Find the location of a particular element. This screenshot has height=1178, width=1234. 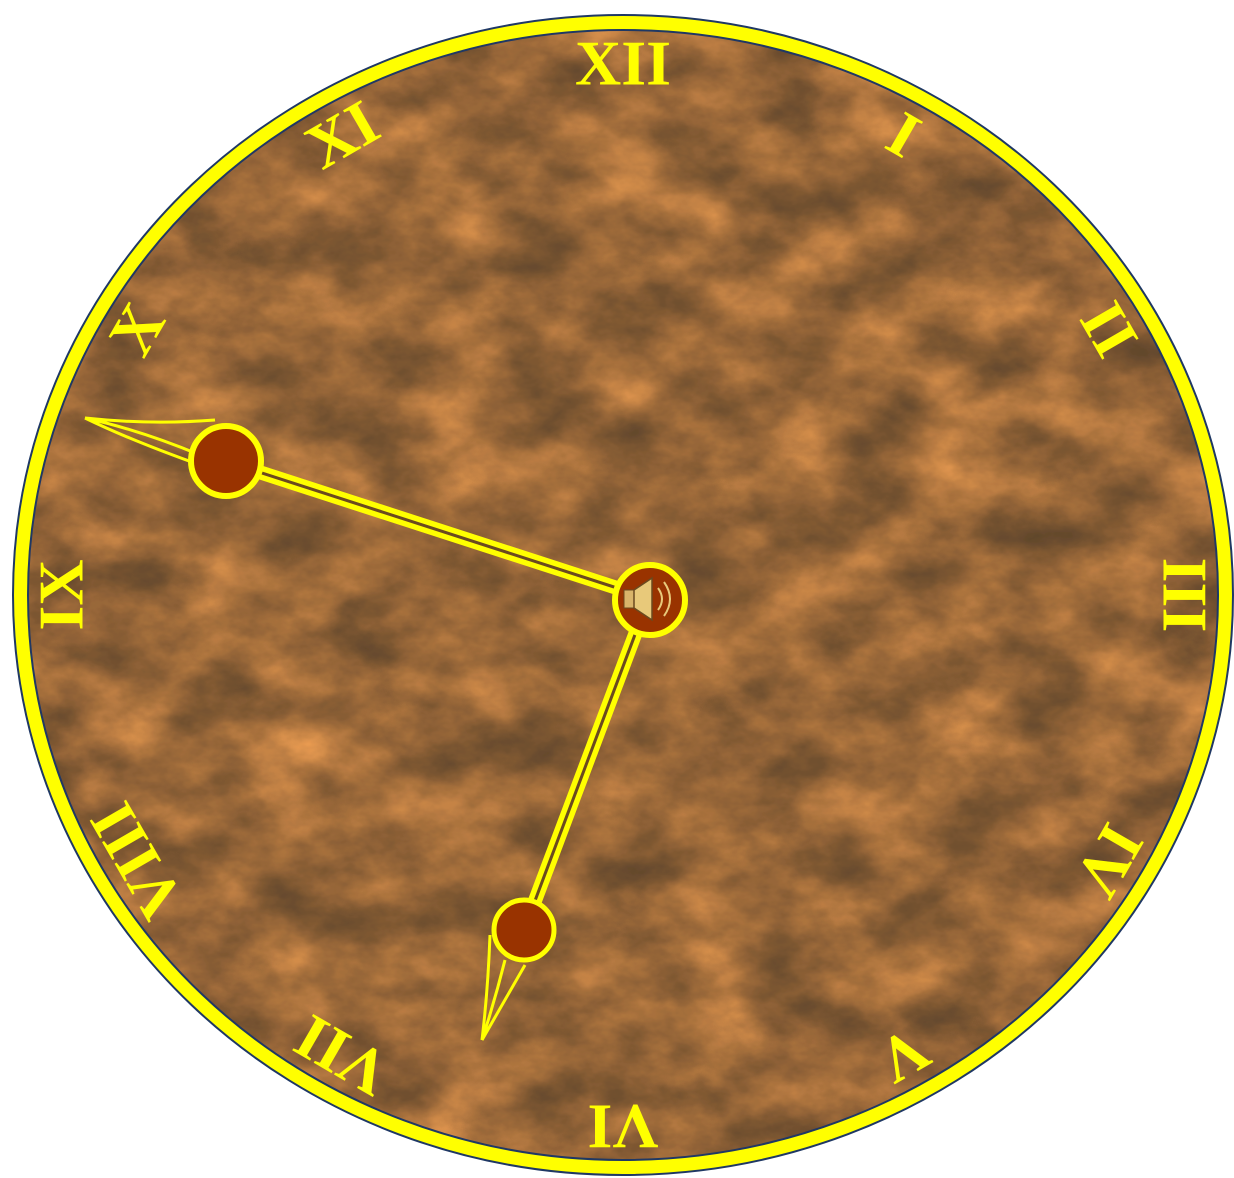

numeral: XII is located at coordinates (623, 63).